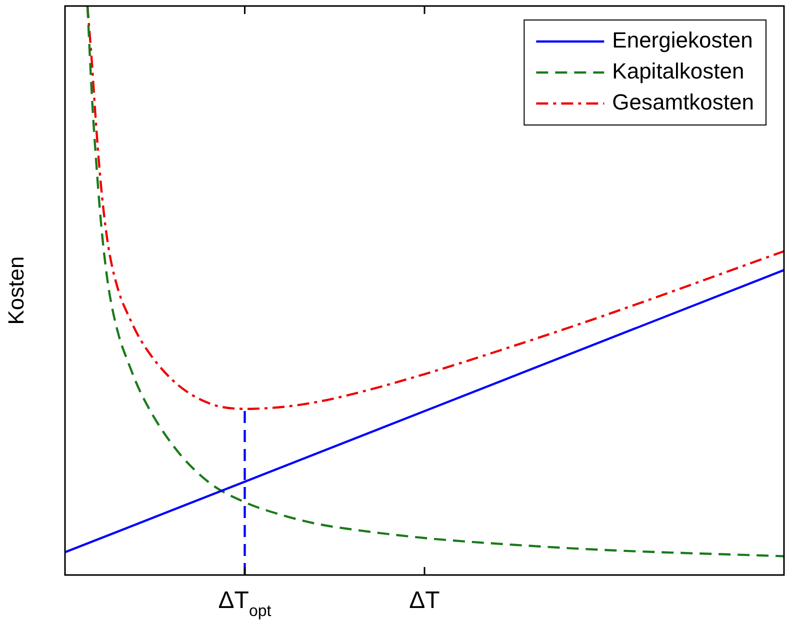 The image size is (786, 632). What do you see at coordinates (682, 40) in the screenshot?
I see `legend-label: Energiekosten` at bounding box center [682, 40].